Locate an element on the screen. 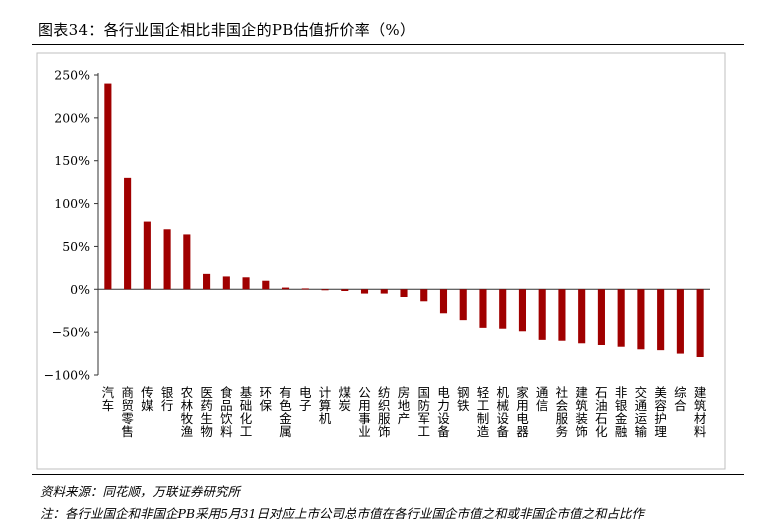  x-tick-label: 社会服务 is located at coordinates (562, 412).